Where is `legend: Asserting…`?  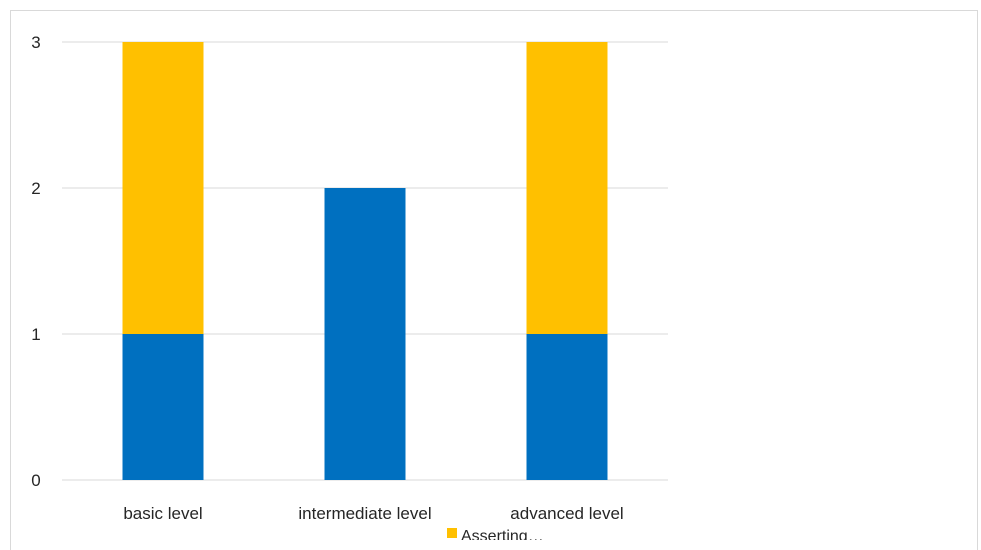 legend: Asserting… is located at coordinates (495, 534).